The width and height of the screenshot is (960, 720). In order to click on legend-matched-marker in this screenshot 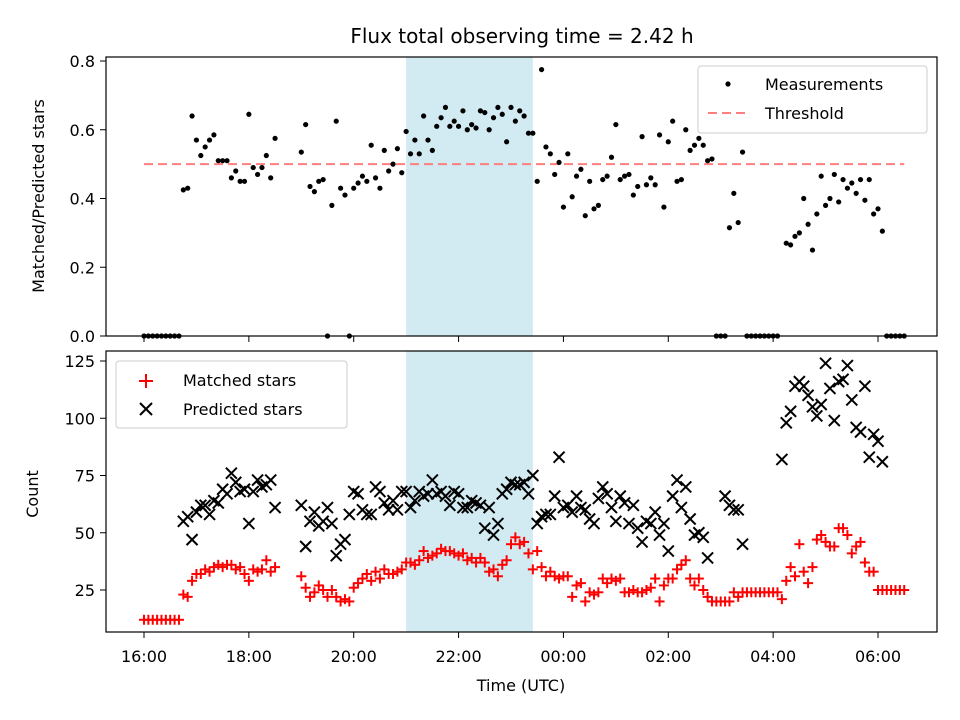, I will do `click(146, 381)`.